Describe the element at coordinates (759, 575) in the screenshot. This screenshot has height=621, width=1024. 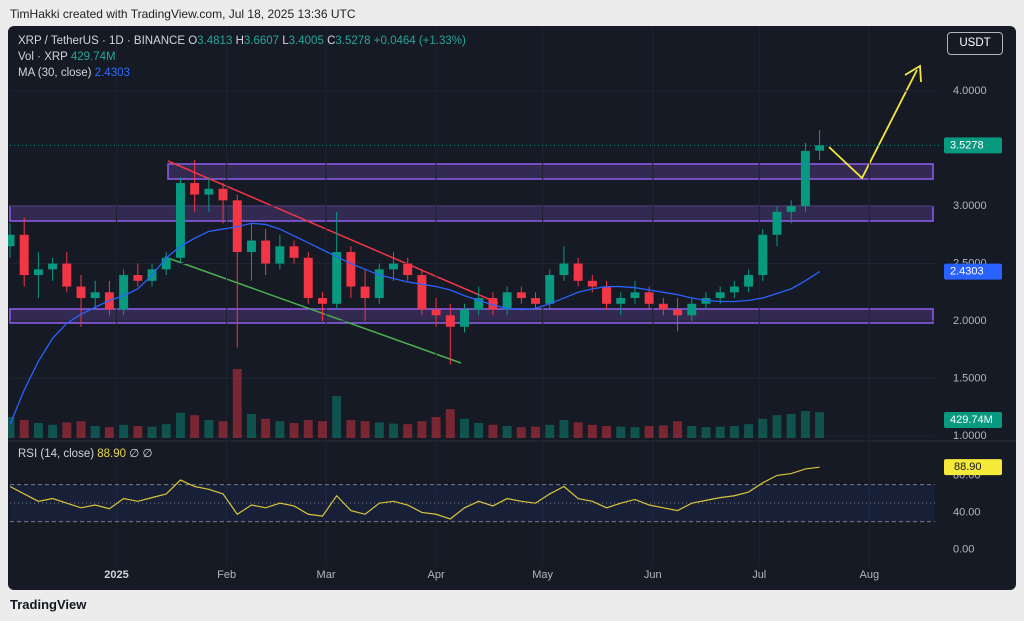
I see `x-tick-label: Jul` at that location.